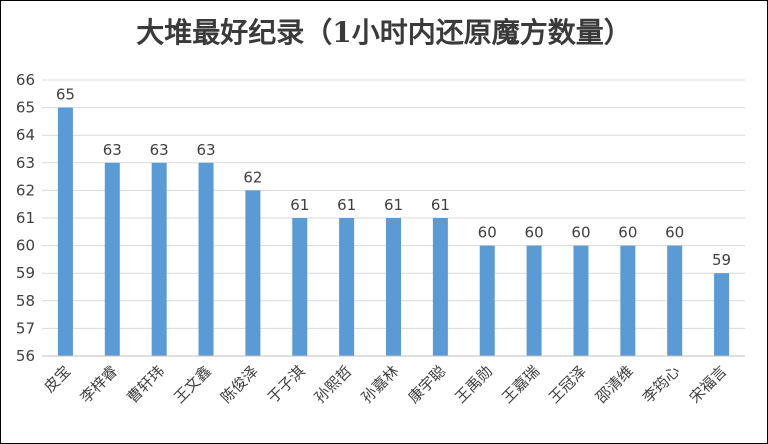  Describe the element at coordinates (252, 177) in the screenshot. I see `data-label: 62` at that location.